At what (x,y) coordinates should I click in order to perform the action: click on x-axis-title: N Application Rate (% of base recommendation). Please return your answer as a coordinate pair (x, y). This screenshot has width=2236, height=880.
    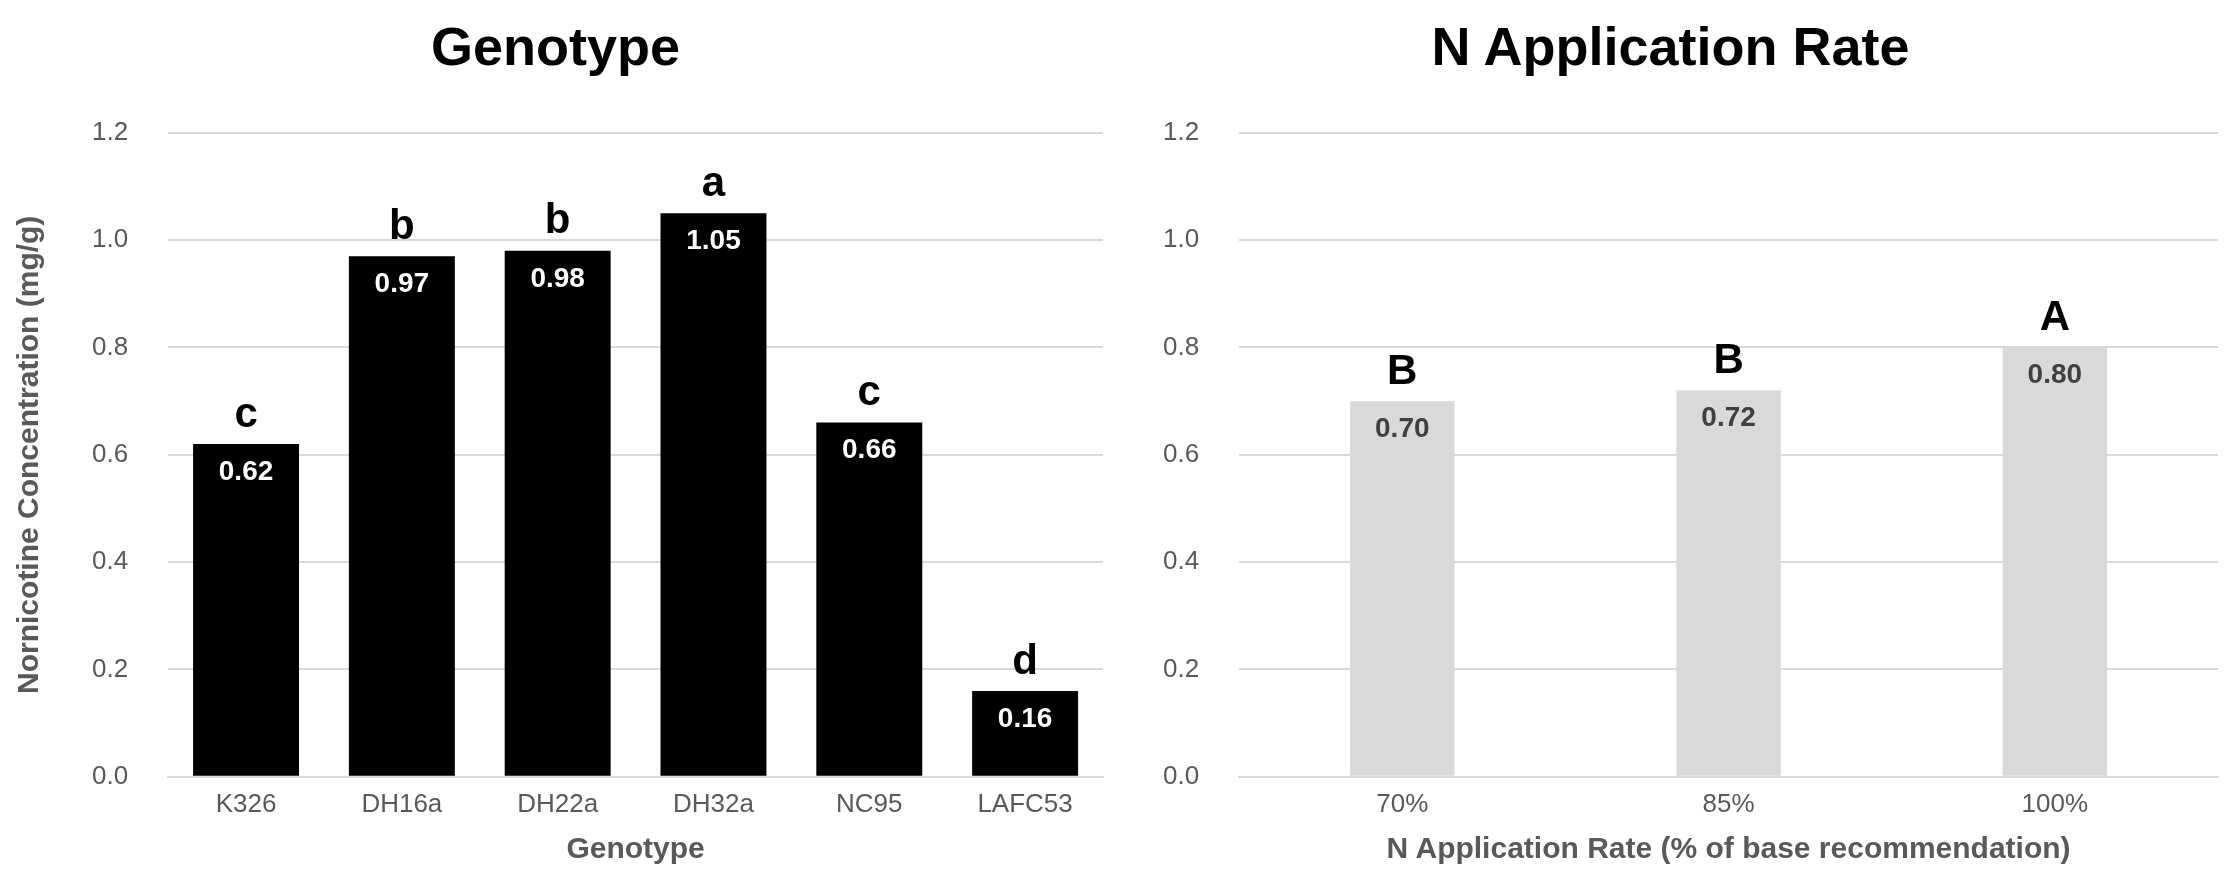
    Looking at the image, I should click on (1728, 848).